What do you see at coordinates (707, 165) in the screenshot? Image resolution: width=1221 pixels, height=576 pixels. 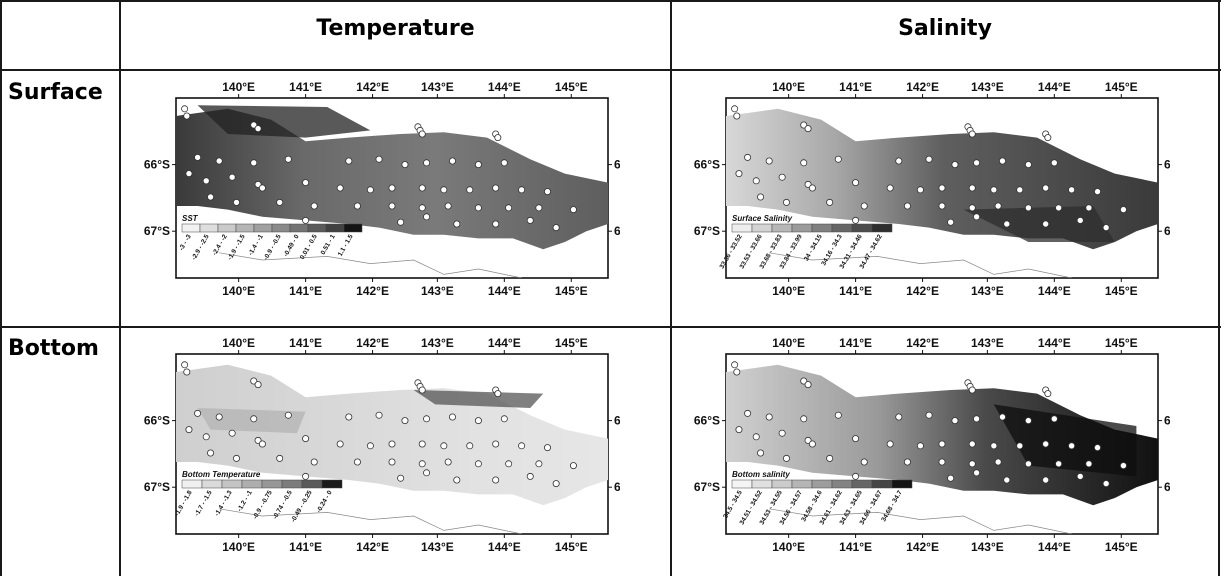 I see `lat-label-left: 66°S` at bounding box center [707, 165].